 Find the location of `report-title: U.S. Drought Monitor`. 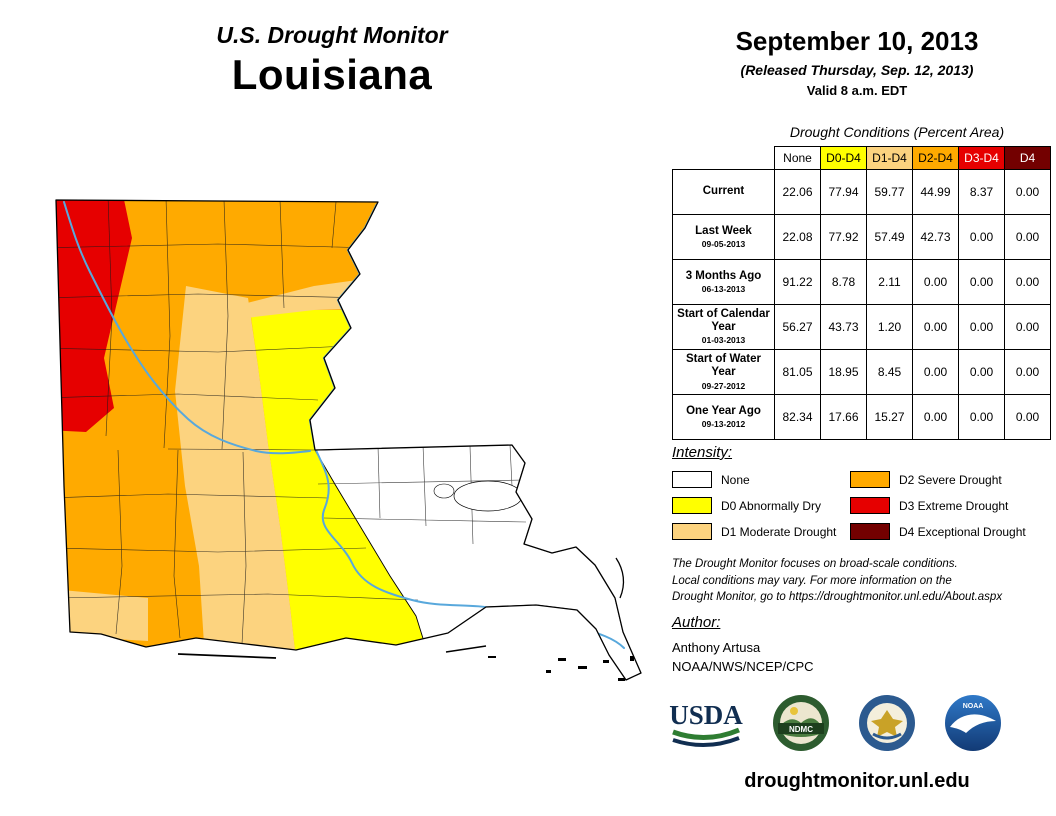

report-title: U.S. Drought Monitor is located at coordinates (332, 35).